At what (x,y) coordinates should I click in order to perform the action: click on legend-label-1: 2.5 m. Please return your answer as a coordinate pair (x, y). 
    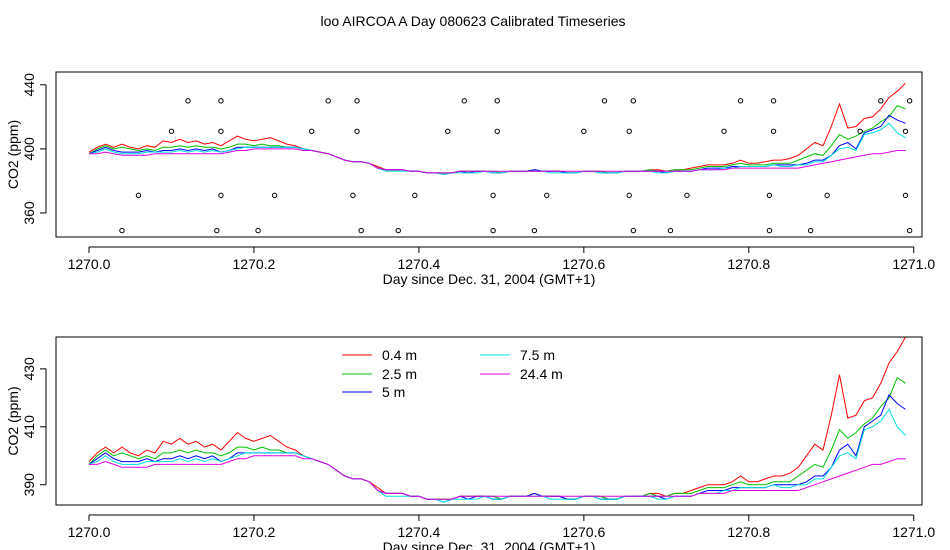
    Looking at the image, I should click on (399, 374).